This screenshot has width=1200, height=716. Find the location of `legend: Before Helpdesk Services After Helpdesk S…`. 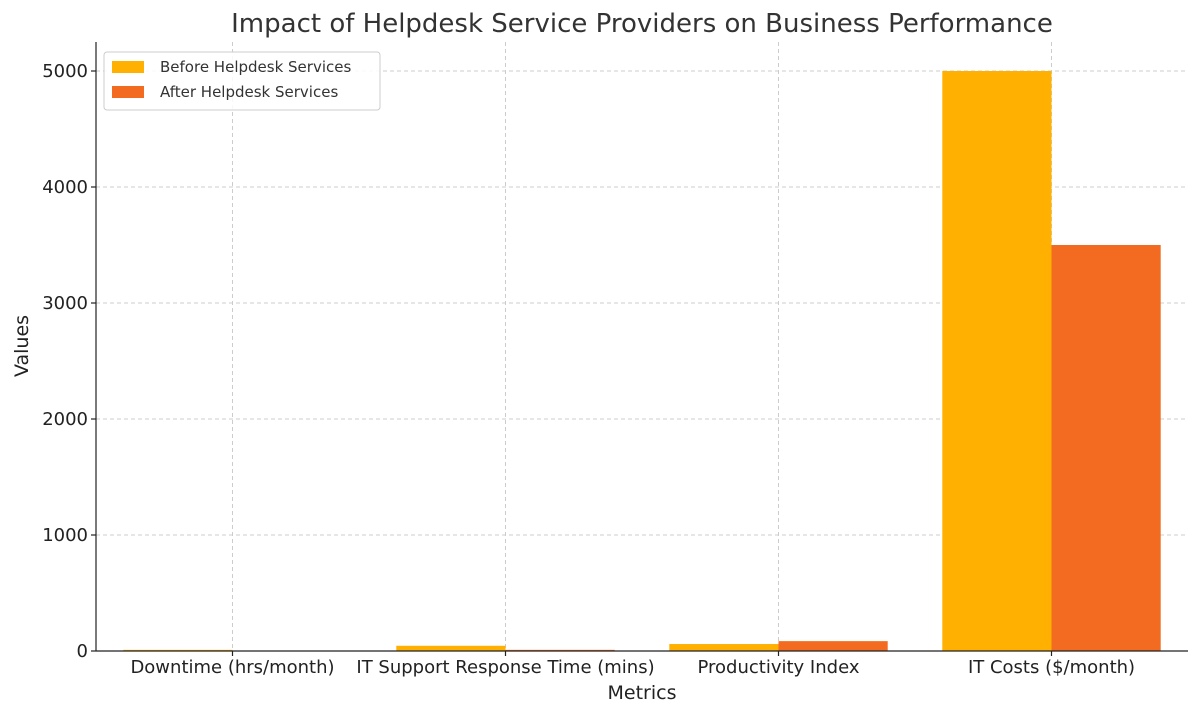

legend: Before Helpdesk Services After Helpdesk S… is located at coordinates (242, 81).